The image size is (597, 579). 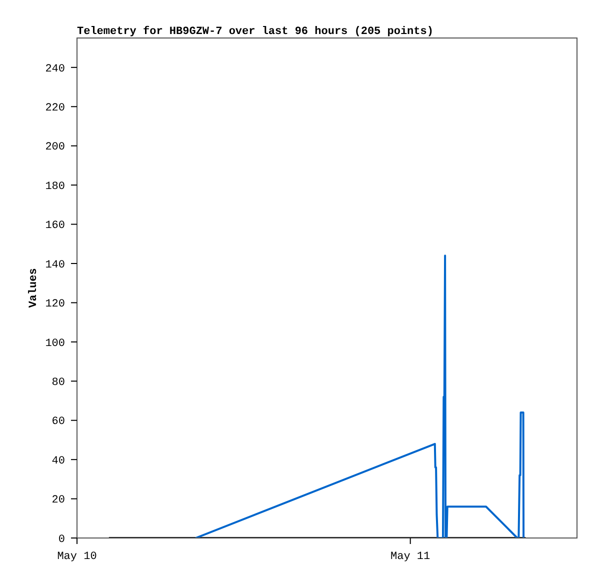 I want to click on chart-title: Telemetry for HB9GZW-7 over last 96 hours (205 points), so click(x=255, y=31).